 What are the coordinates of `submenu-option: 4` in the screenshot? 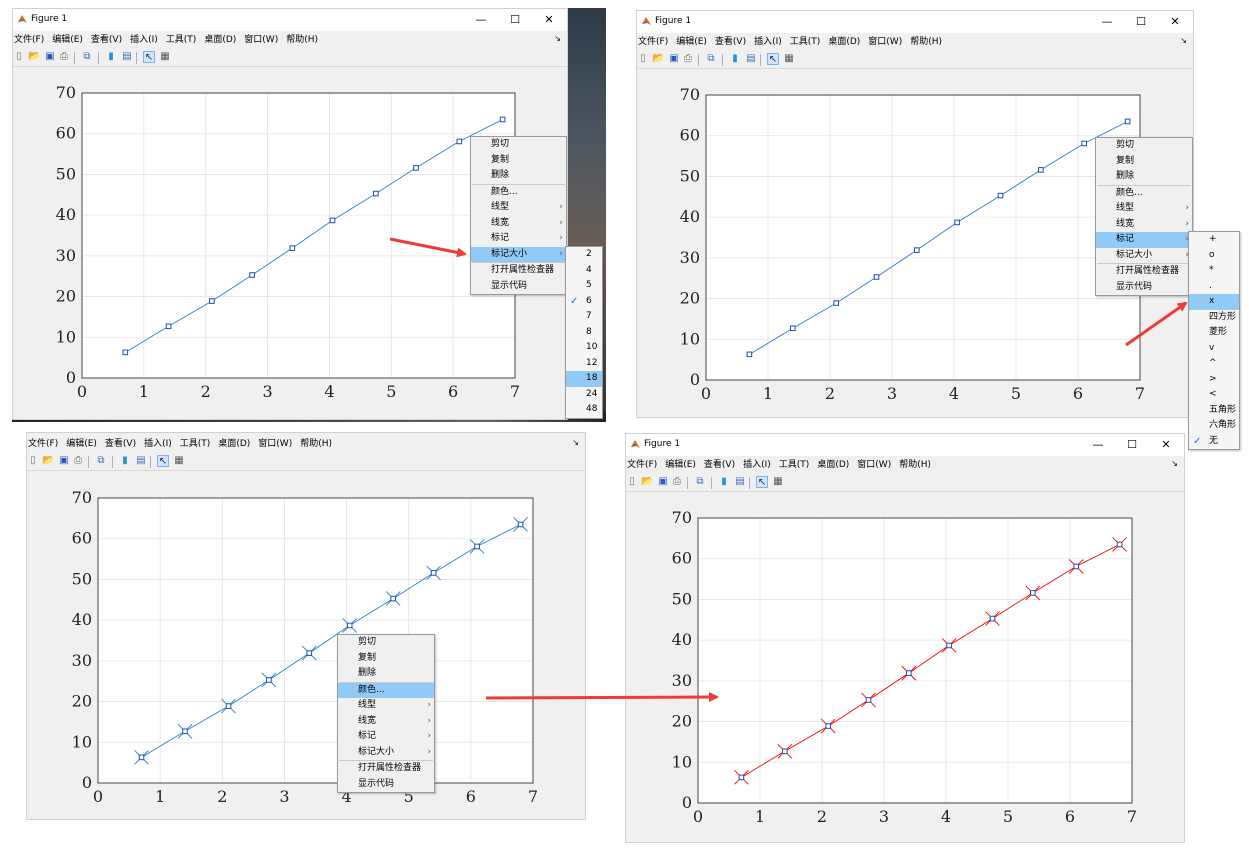 It's located at (584, 271).